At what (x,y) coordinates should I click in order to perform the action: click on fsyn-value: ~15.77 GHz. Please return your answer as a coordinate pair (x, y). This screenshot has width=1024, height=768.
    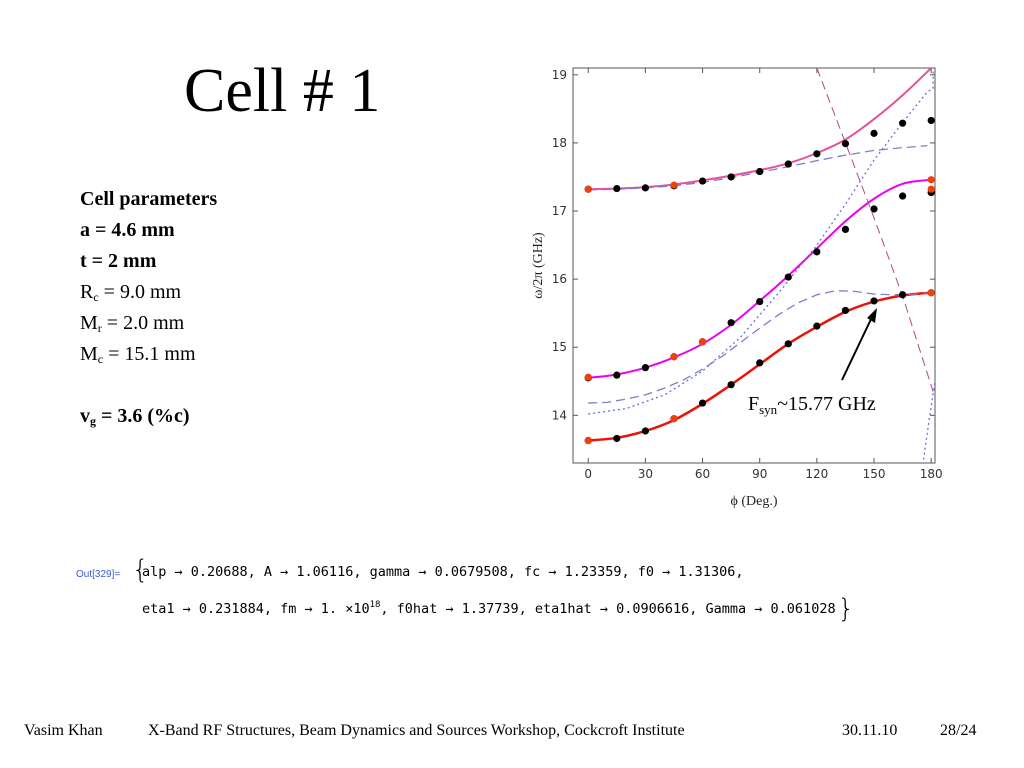
    Looking at the image, I should click on (826, 404).